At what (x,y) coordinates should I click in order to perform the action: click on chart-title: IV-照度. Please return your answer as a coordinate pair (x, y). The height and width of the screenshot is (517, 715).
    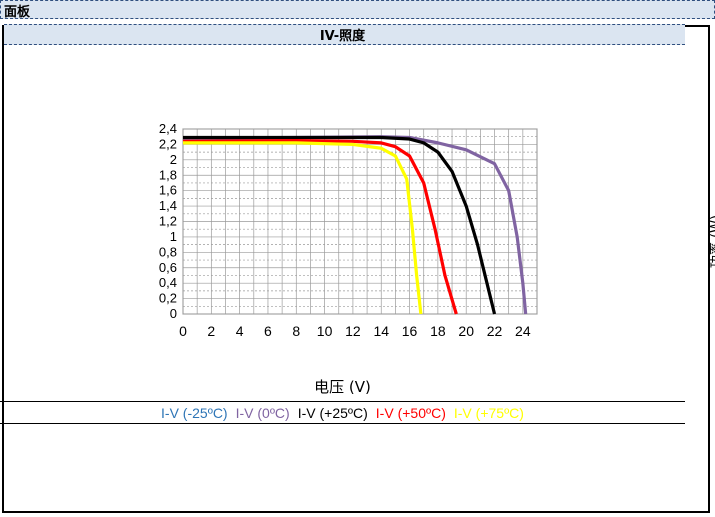
    Looking at the image, I should click on (342, 36).